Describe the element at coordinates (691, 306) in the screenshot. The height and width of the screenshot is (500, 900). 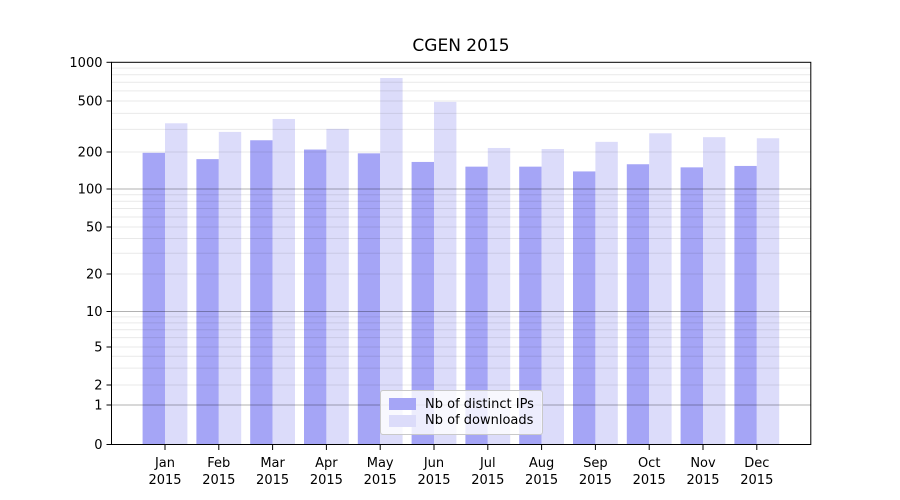
I see `bar-distinct-ips-nov` at that location.